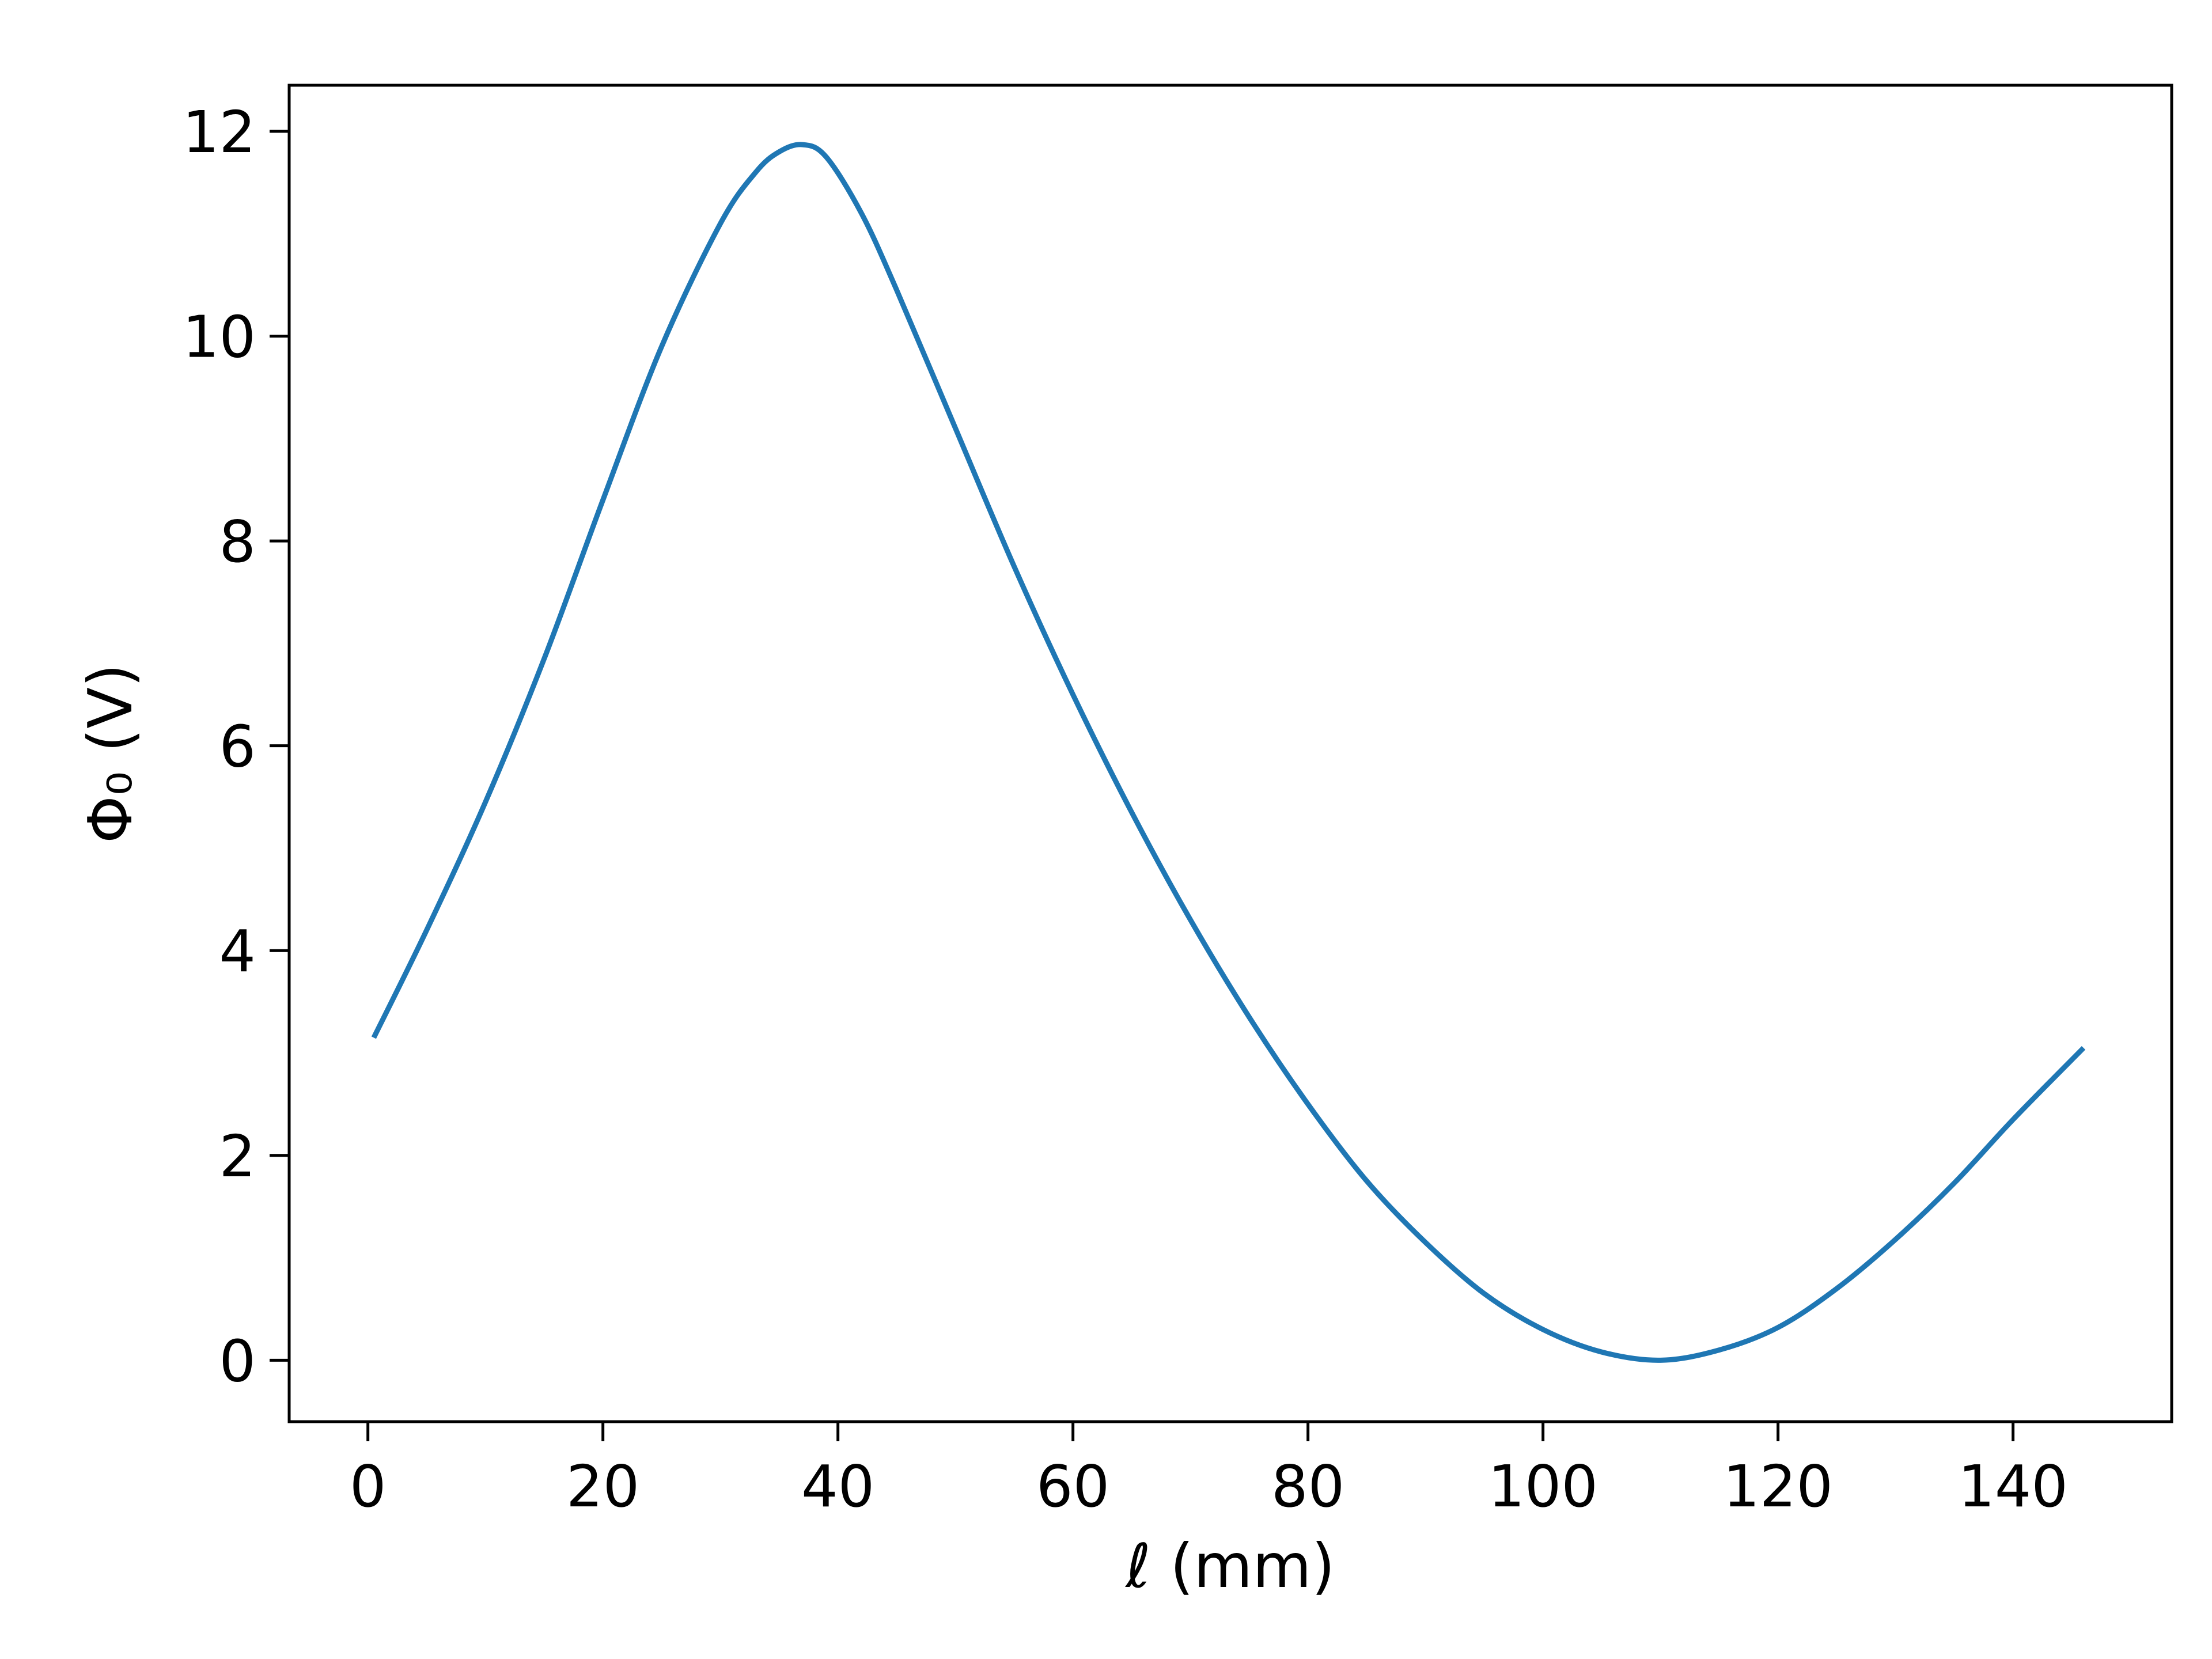 This screenshot has height=1659, width=2212. What do you see at coordinates (368, 1486) in the screenshot?
I see `x-tick-label: 0` at bounding box center [368, 1486].